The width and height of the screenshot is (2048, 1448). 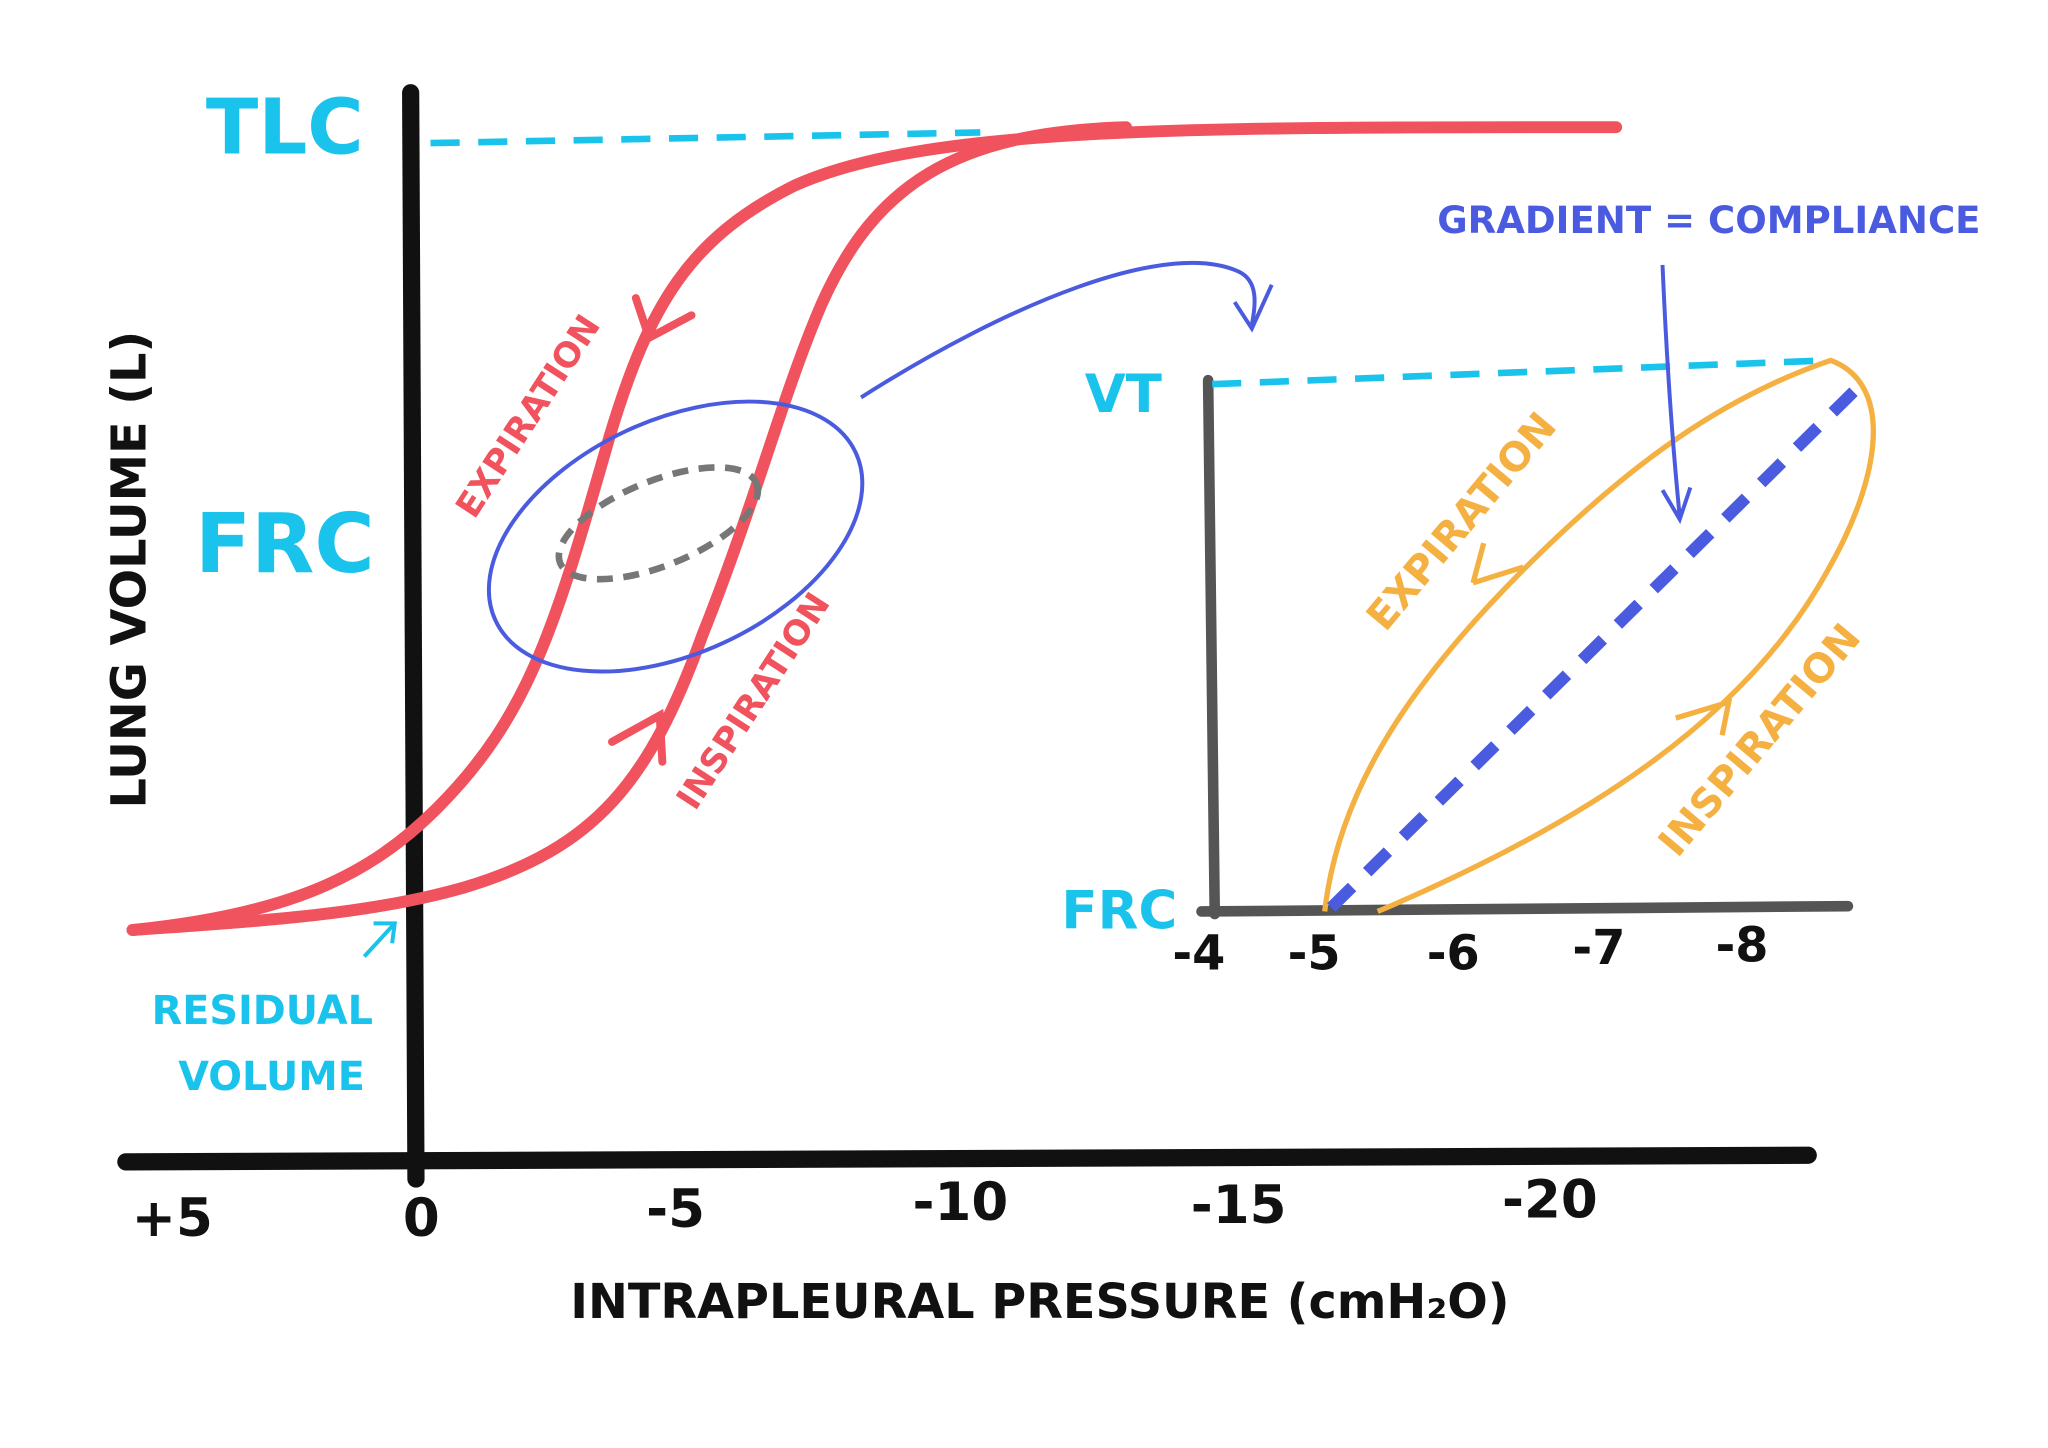 What do you see at coordinates (1119, 911) in the screenshot?
I see `inset-y-label: FRC` at bounding box center [1119, 911].